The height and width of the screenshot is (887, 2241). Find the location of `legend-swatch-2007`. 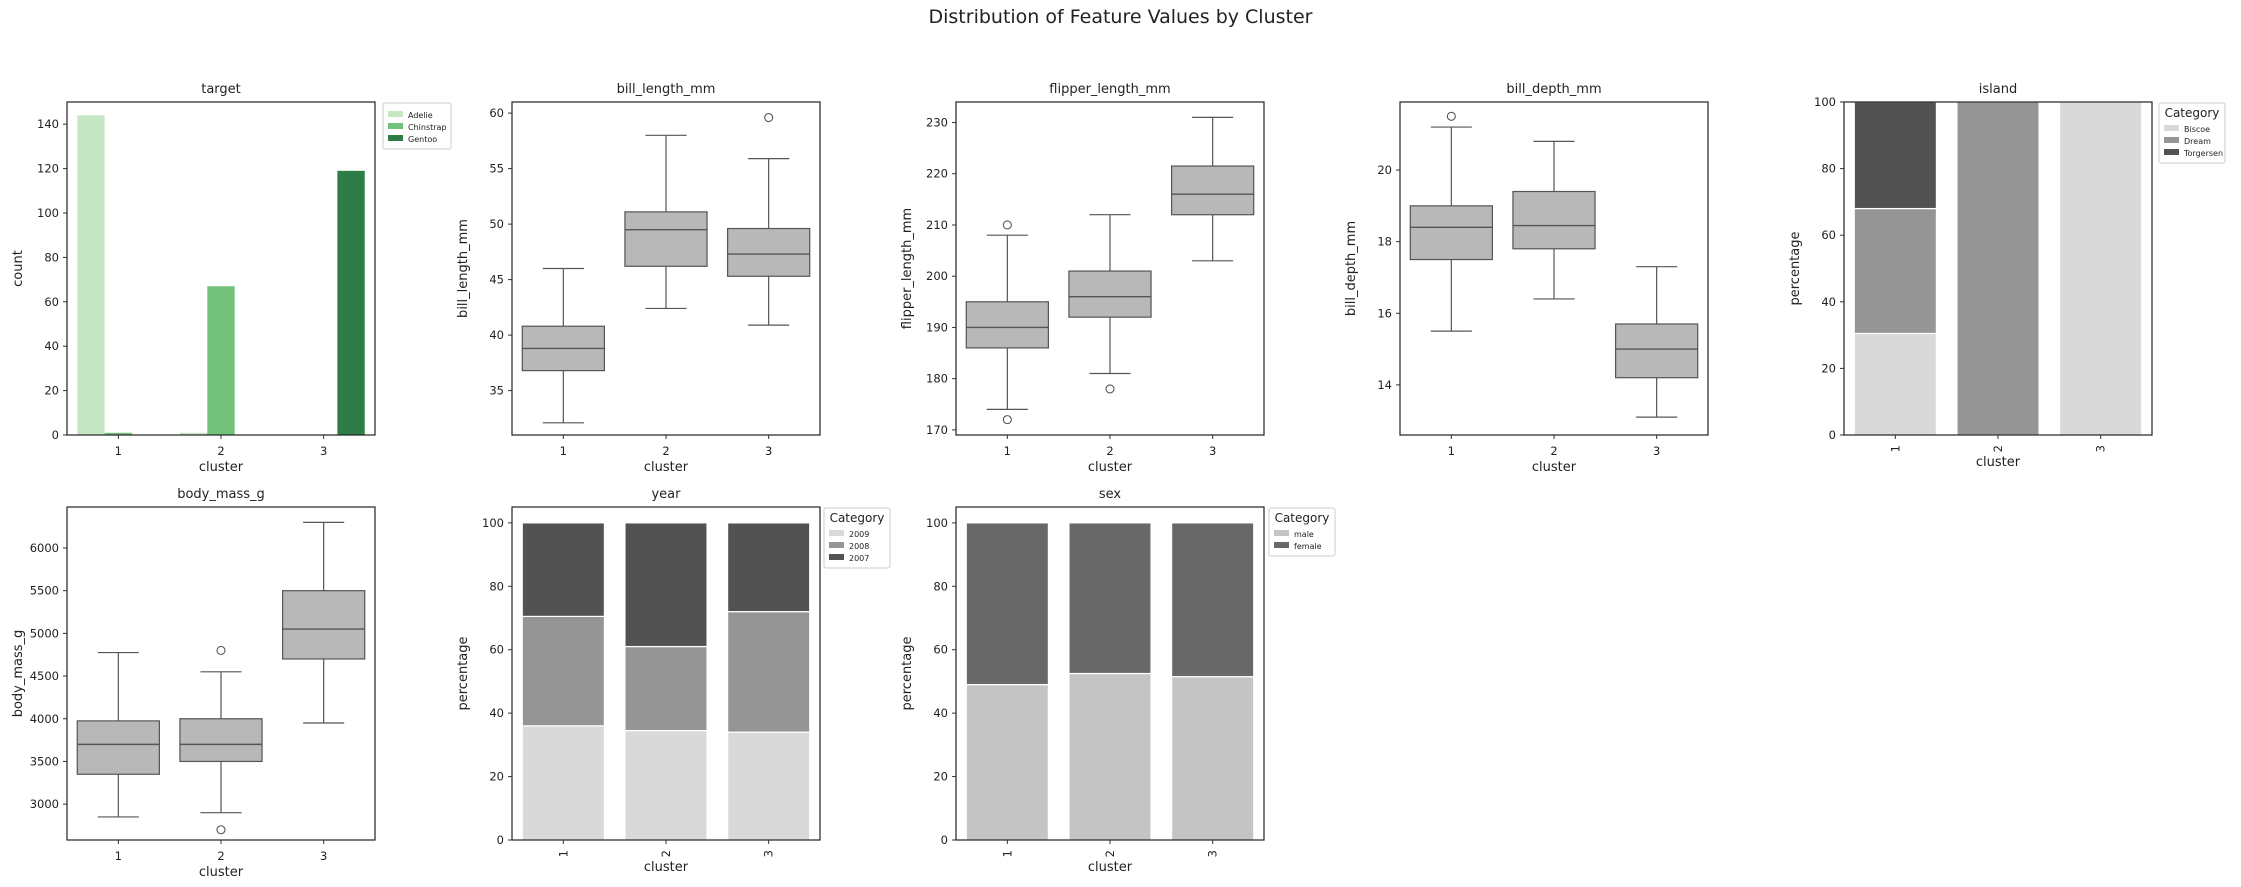

legend-swatch-2007 is located at coordinates (836, 557).